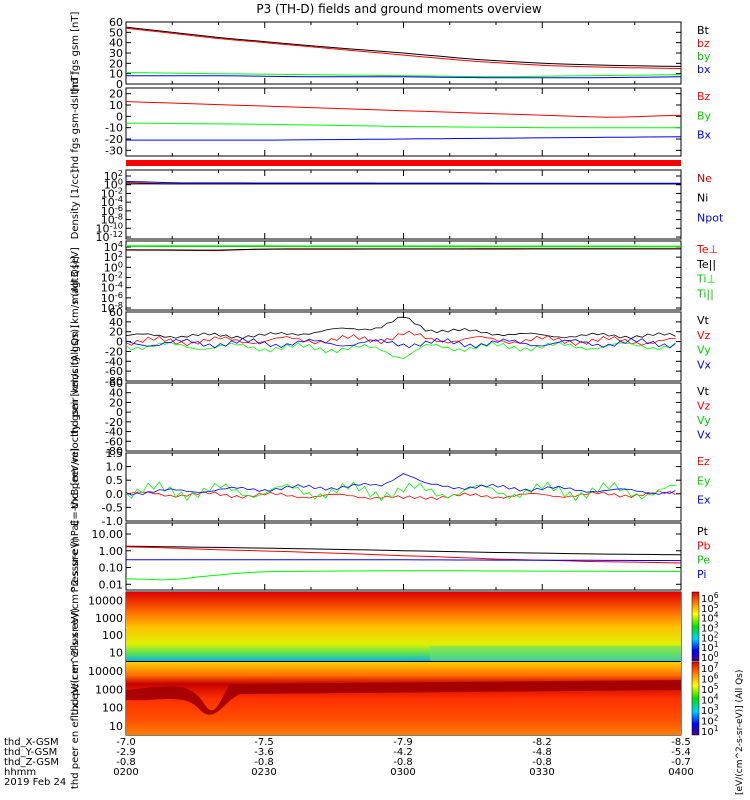  I want to click on ephem-value: -7.9, so click(403, 742).